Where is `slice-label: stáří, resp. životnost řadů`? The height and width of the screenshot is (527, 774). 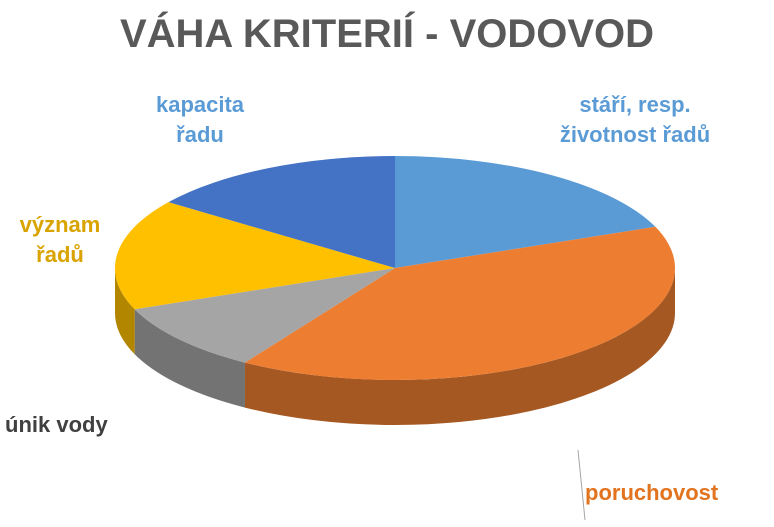 slice-label: stáří, resp. životnost řadů is located at coordinates (635, 119).